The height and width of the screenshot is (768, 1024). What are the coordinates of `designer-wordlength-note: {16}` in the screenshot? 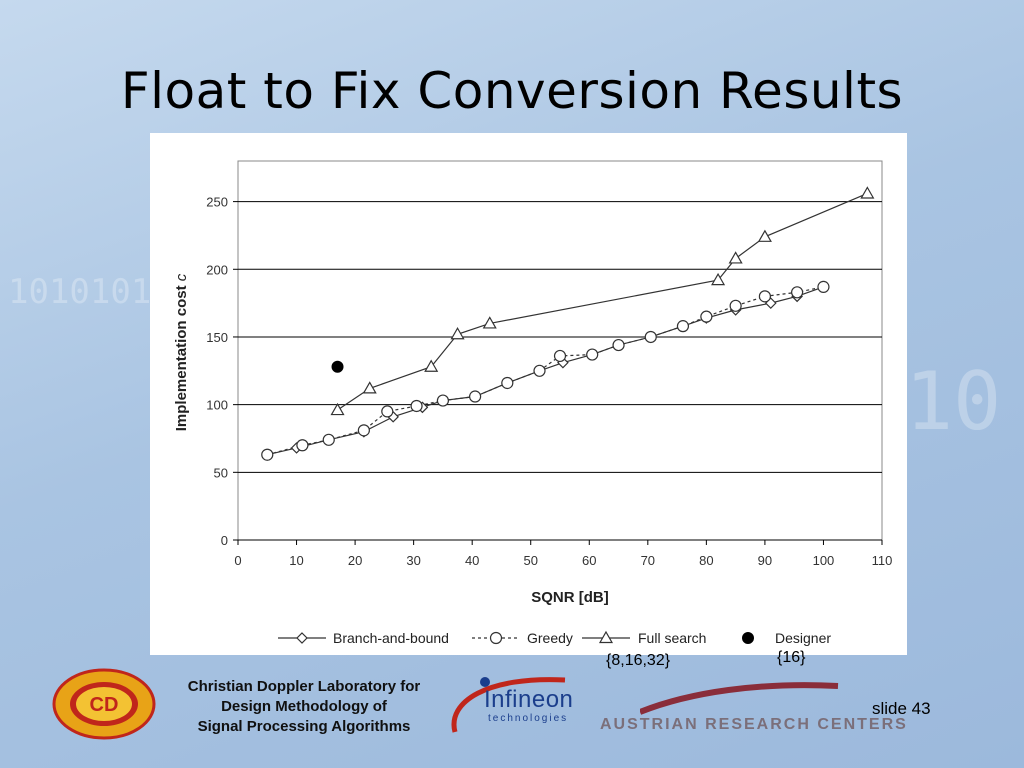 It's located at (791, 657).